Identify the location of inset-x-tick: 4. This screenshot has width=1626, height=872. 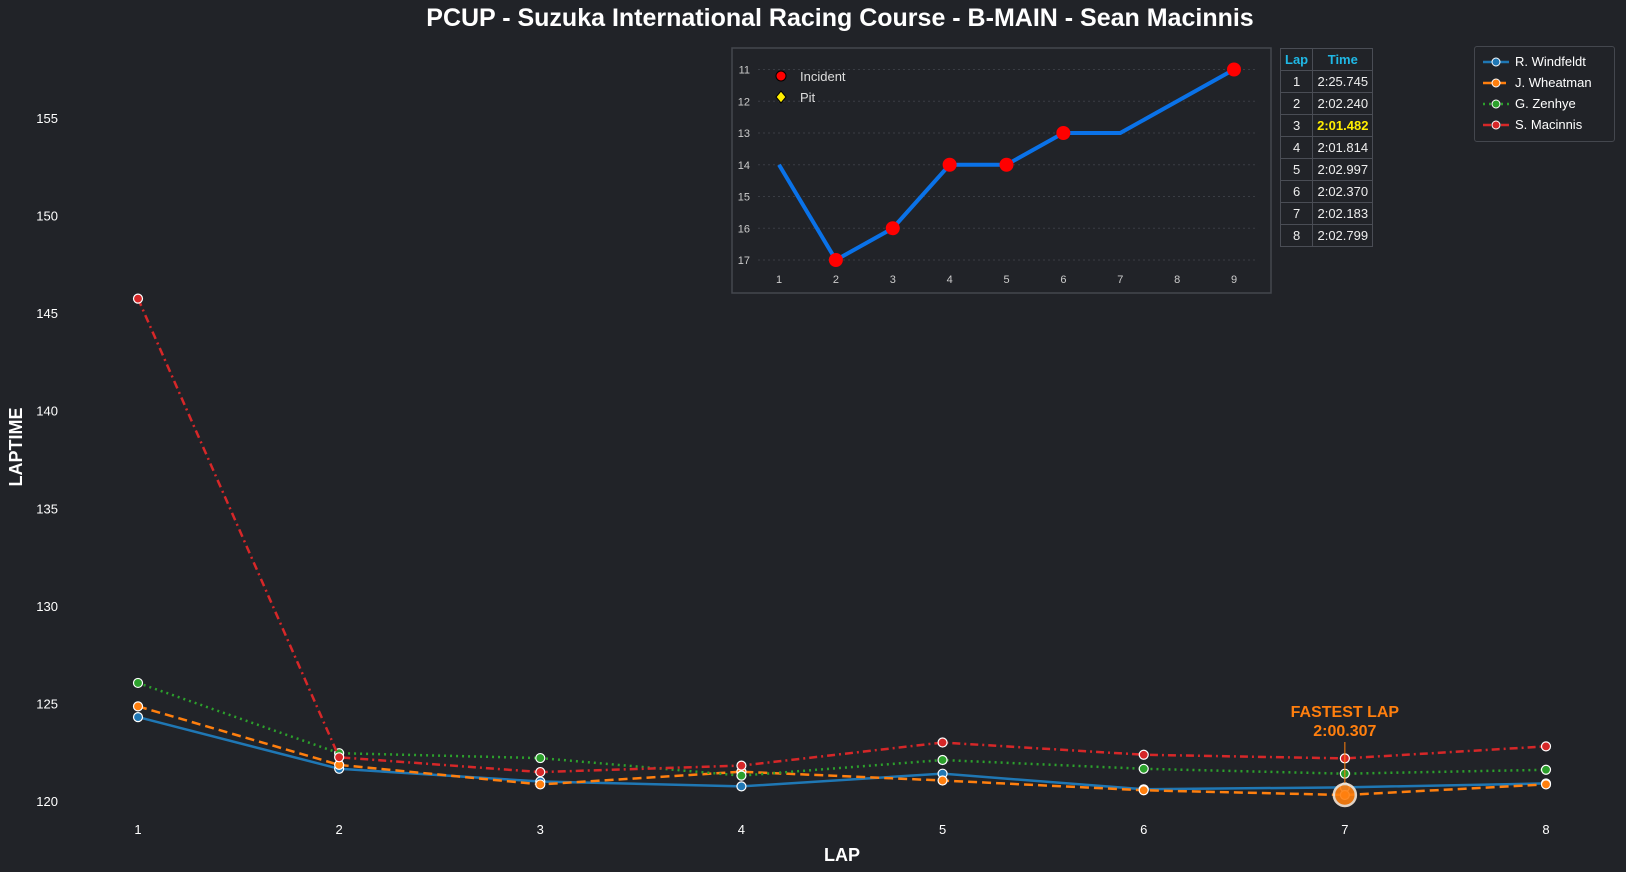
(950, 280).